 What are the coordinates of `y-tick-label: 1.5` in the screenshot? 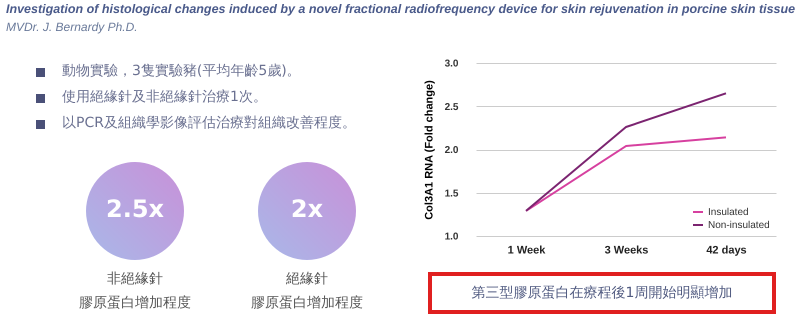 It's located at (451, 194).